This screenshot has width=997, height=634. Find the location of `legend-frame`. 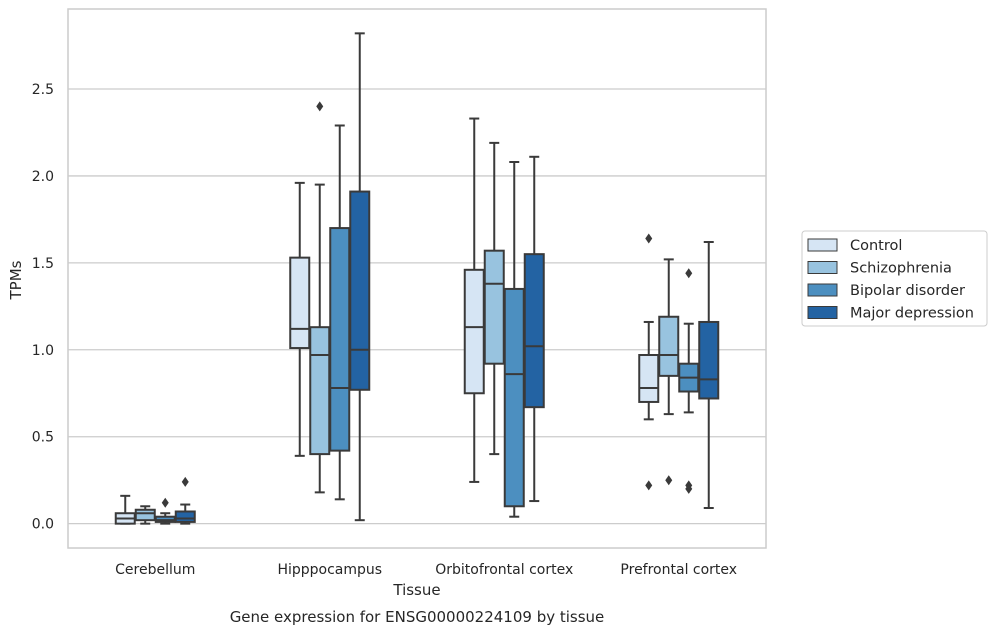

legend-frame is located at coordinates (894, 278).